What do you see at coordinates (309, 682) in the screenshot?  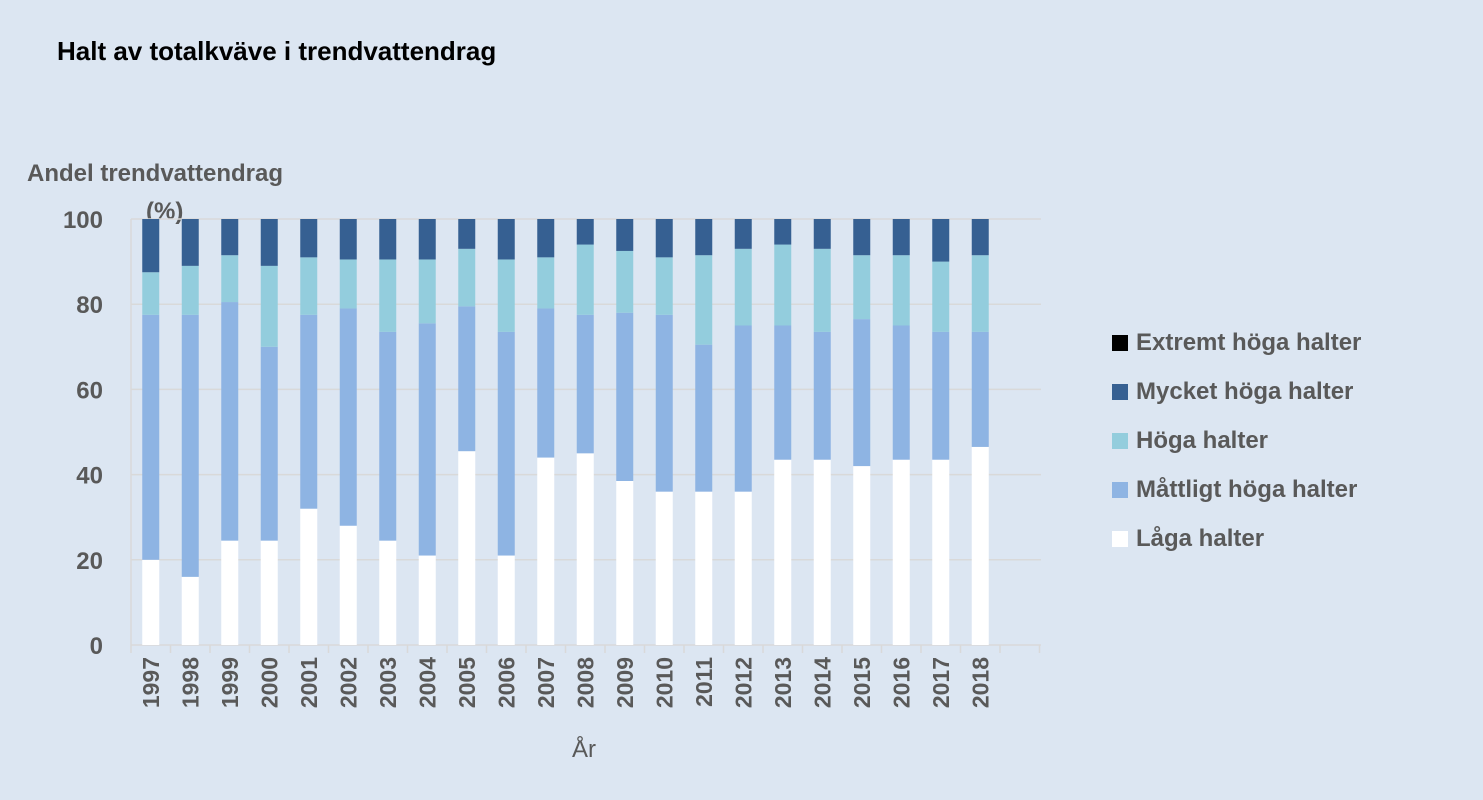 I see `x-tick-label: 2001` at bounding box center [309, 682].